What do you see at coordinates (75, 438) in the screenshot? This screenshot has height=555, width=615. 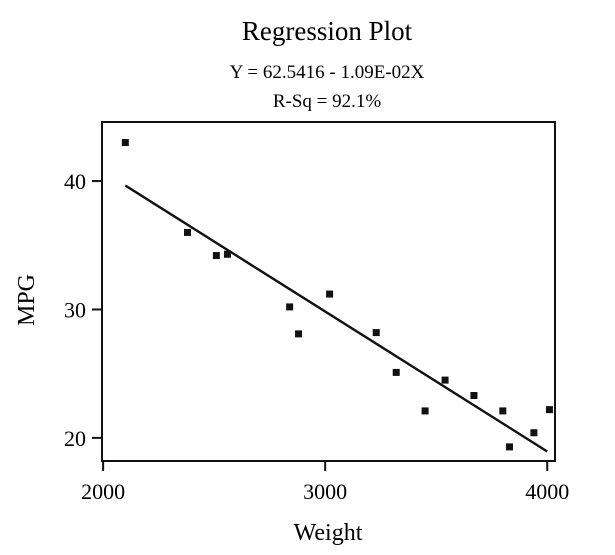 I see `y-tick-label: 20` at bounding box center [75, 438].